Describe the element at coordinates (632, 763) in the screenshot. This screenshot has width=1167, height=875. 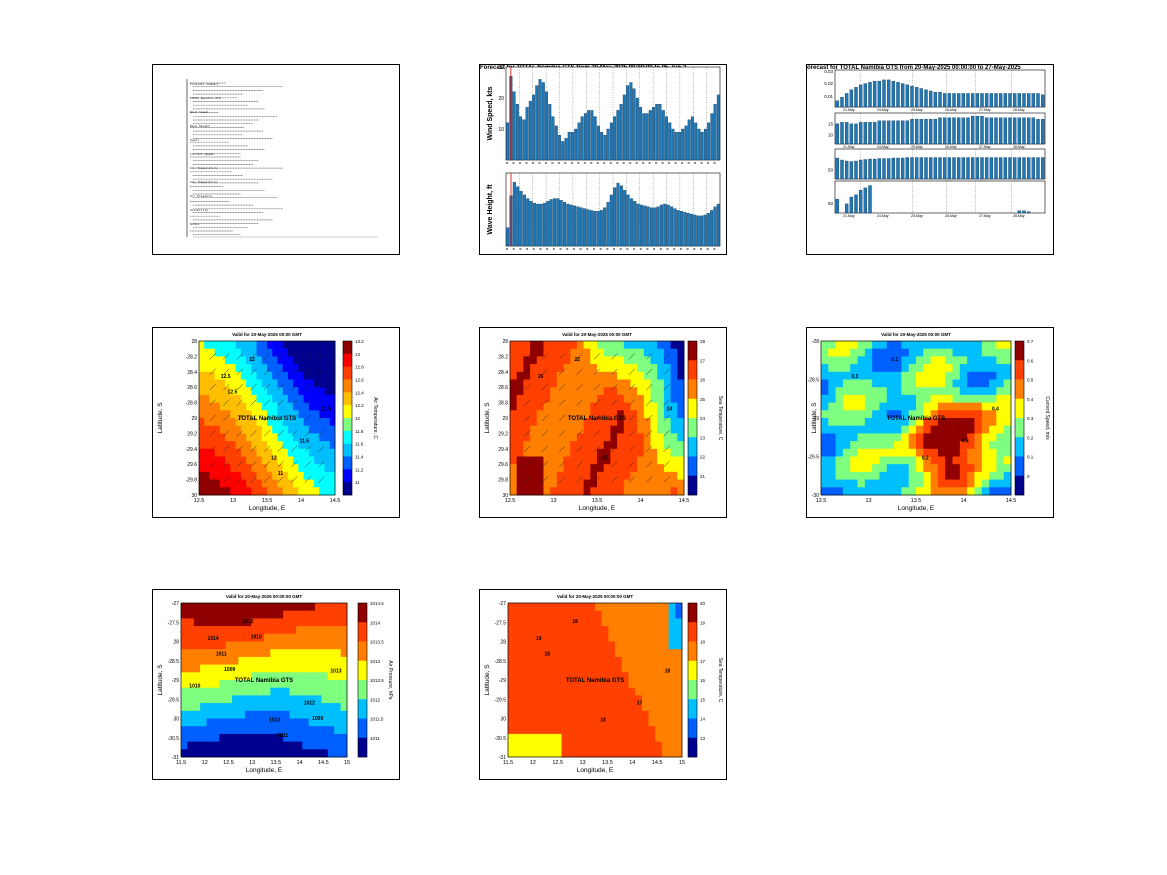
I see `x-tick-label: 14` at that location.